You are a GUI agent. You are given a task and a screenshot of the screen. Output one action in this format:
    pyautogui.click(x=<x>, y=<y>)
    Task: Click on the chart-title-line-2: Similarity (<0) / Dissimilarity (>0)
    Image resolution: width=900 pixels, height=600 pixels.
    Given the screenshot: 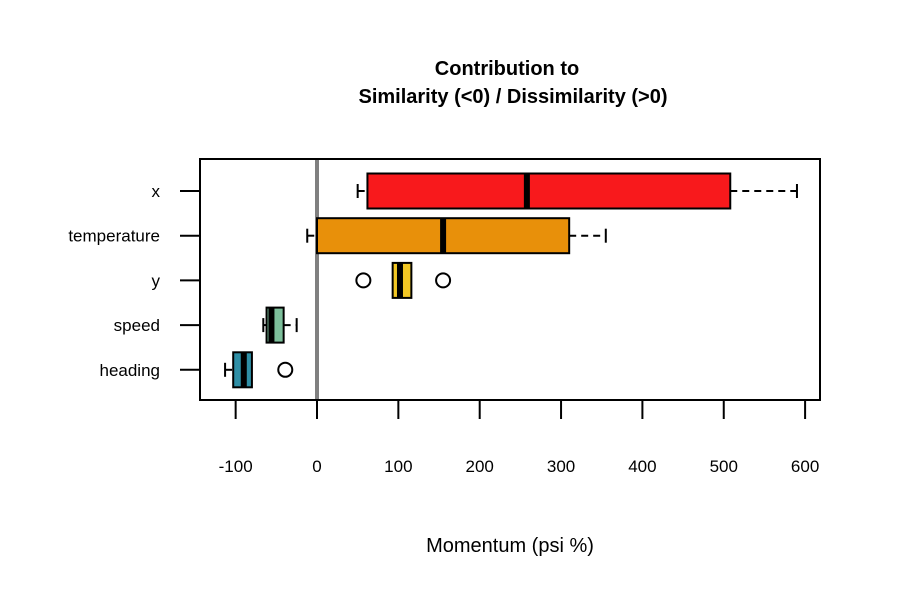 What is the action you would take?
    pyautogui.click(x=512, y=97)
    